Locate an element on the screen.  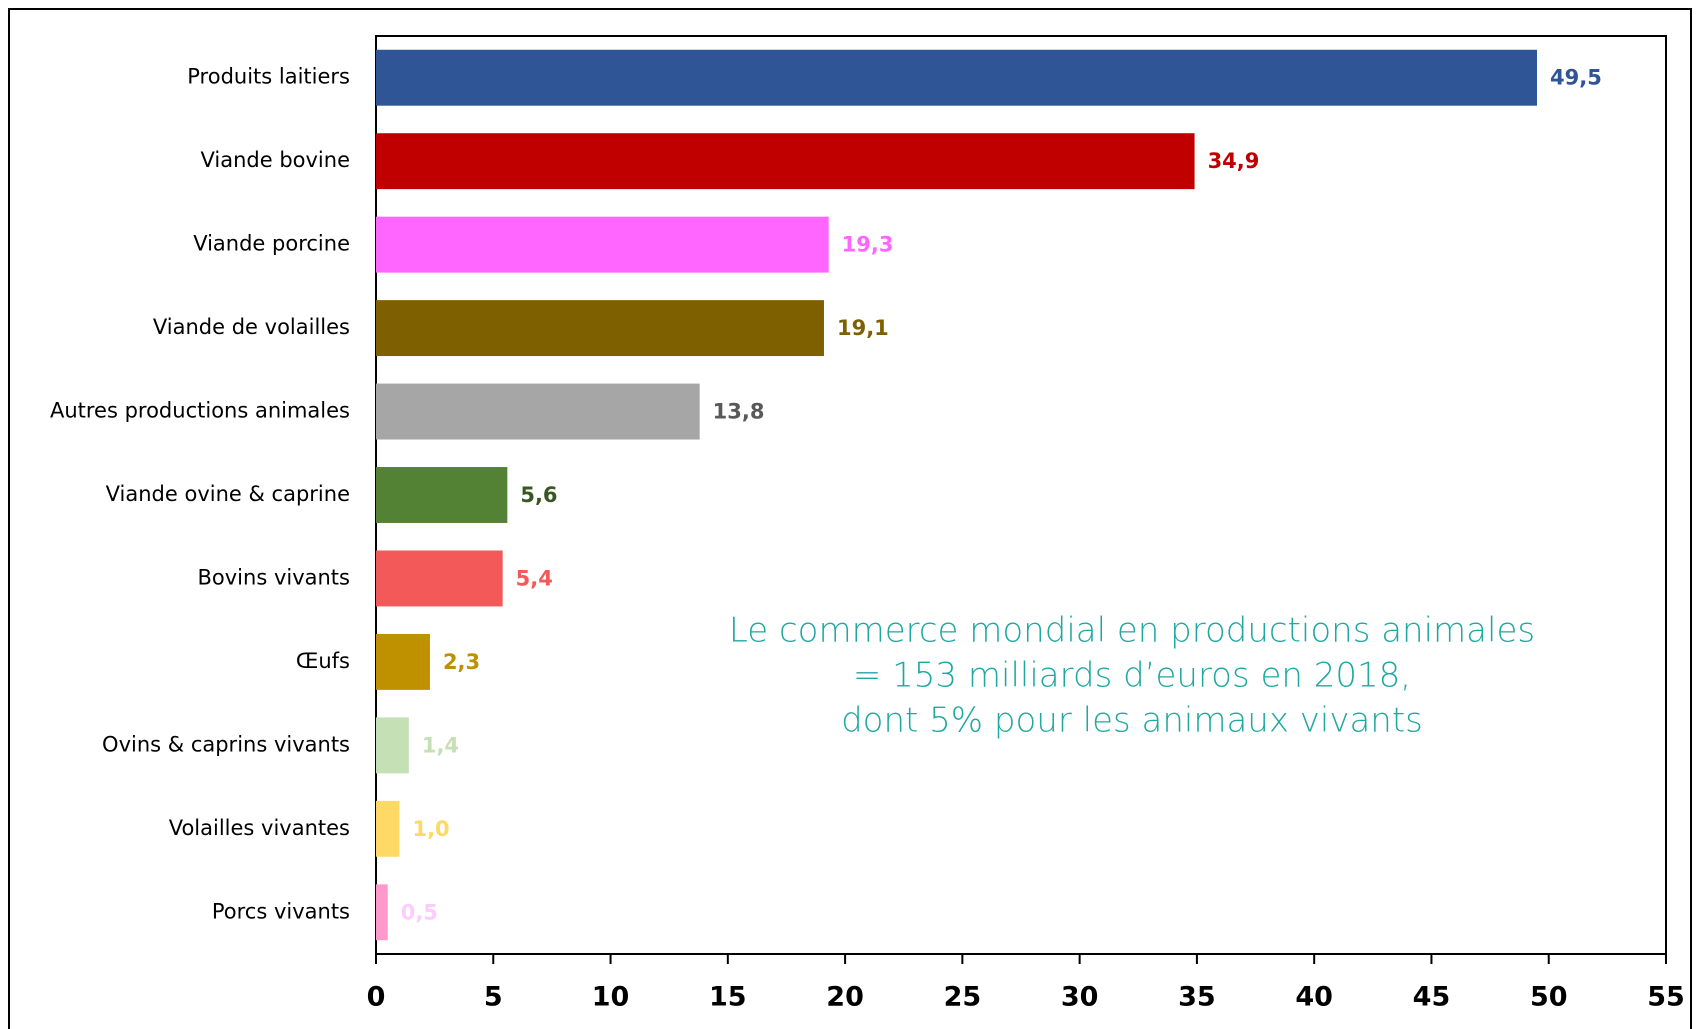
x-tick-label: 10 is located at coordinates (611, 997).